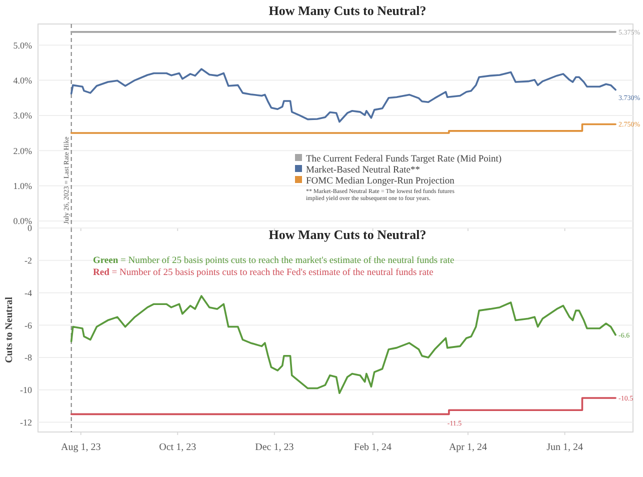 This screenshot has width=643, height=477. I want to click on y-tick-label: 2.0%, so click(22, 151).